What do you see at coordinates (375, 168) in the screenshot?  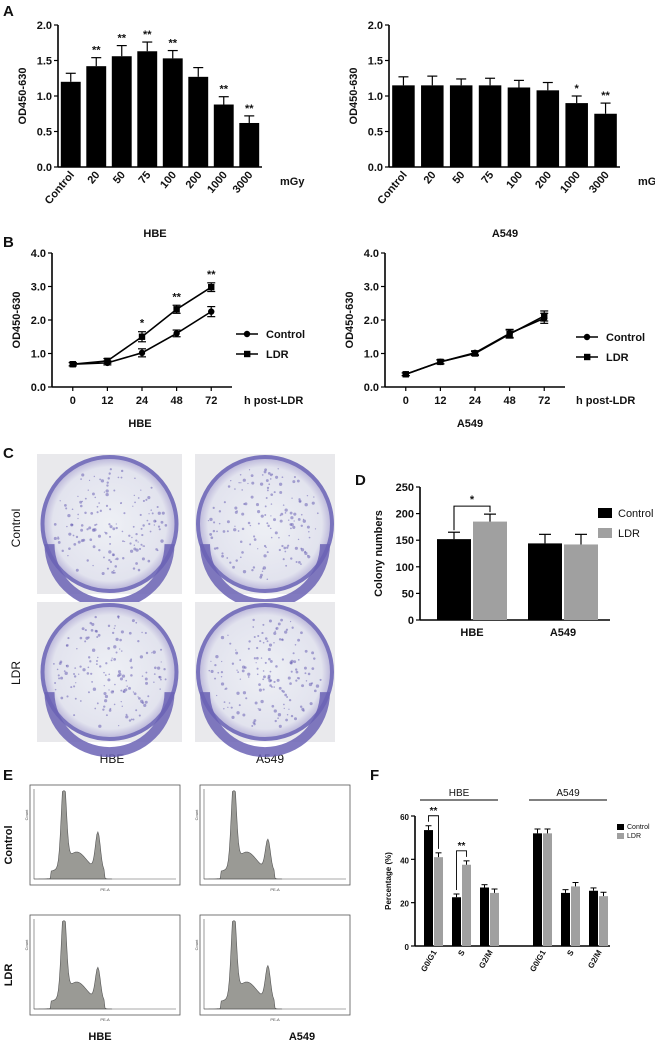 I see `y-tick-label: 0.0` at bounding box center [375, 168].